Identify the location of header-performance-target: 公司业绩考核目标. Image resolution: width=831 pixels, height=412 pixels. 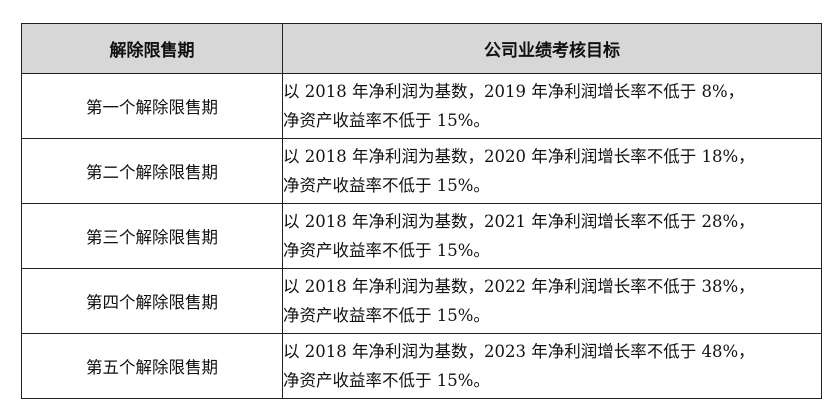
(552, 48).